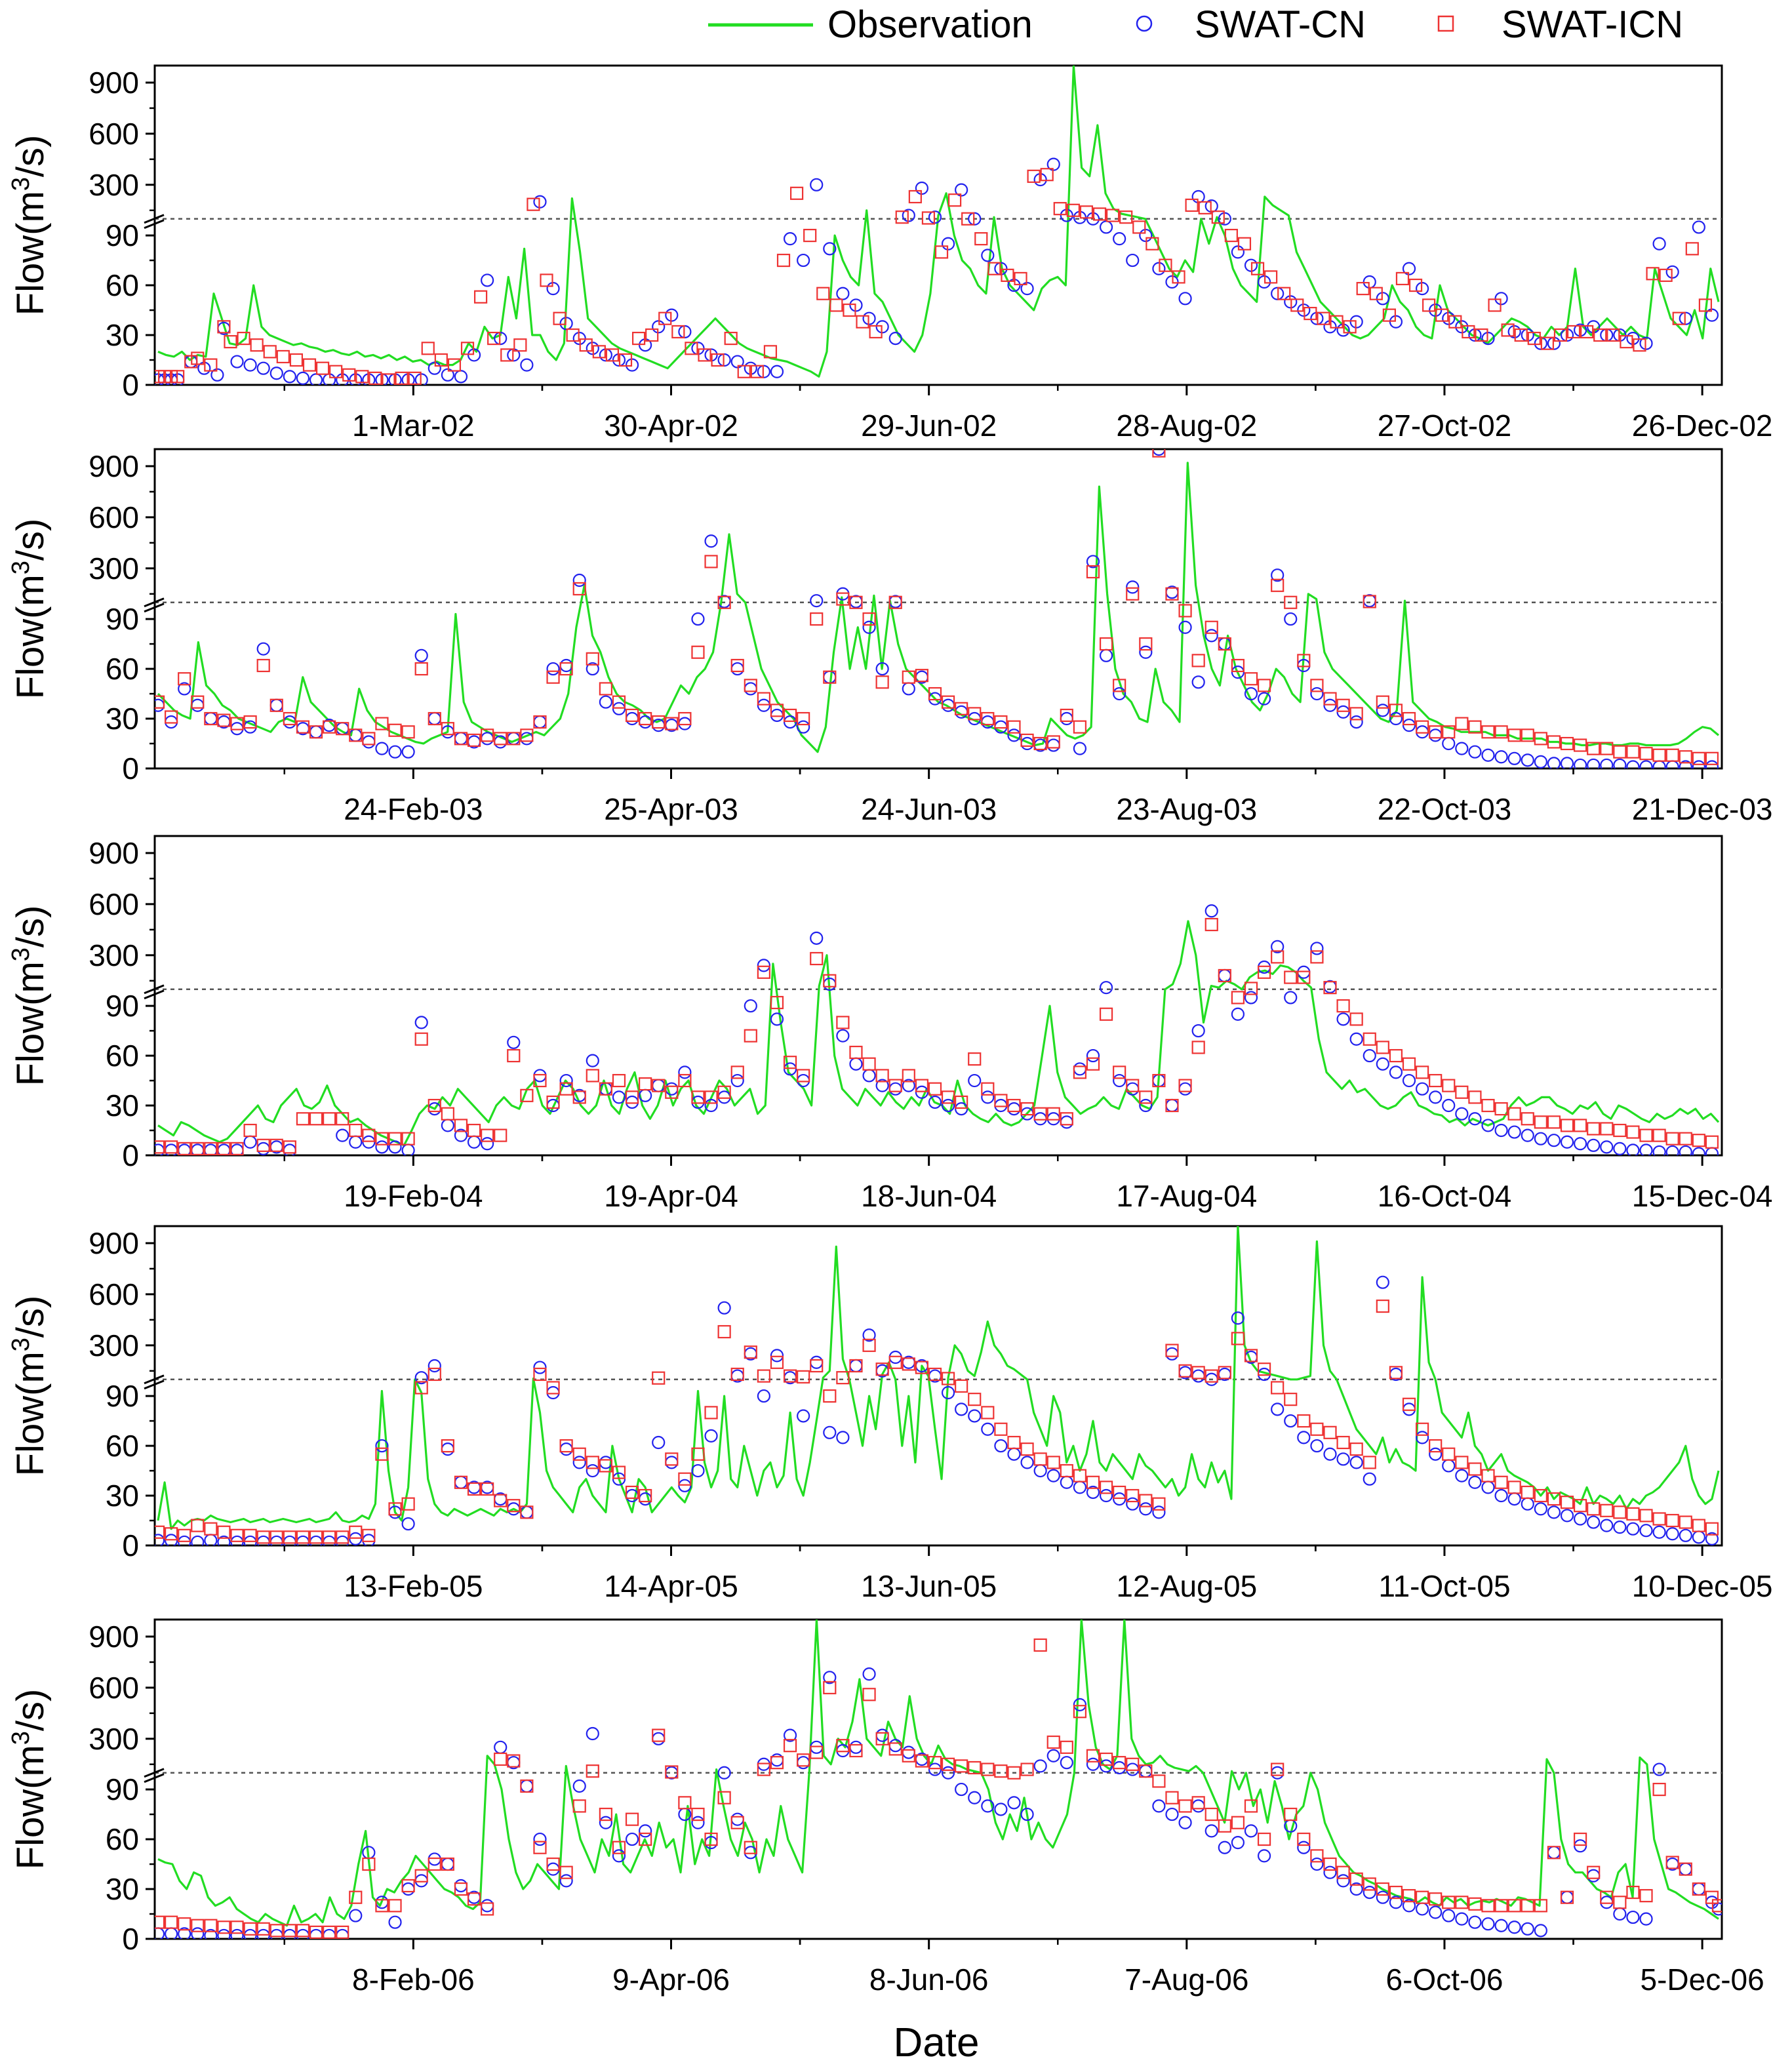  I want to click on series-group, so click(938, 1029).